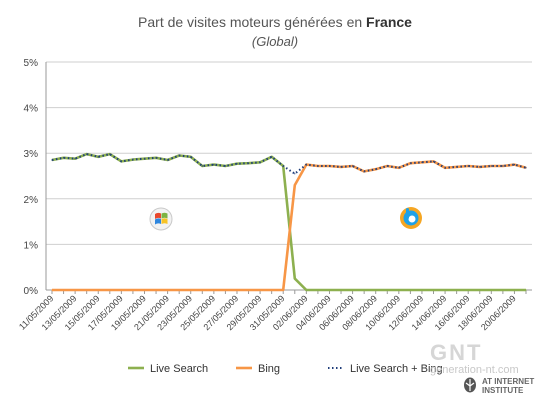  Describe the element at coordinates (411, 218) in the screenshot. I see `bing-logo-icon` at that location.